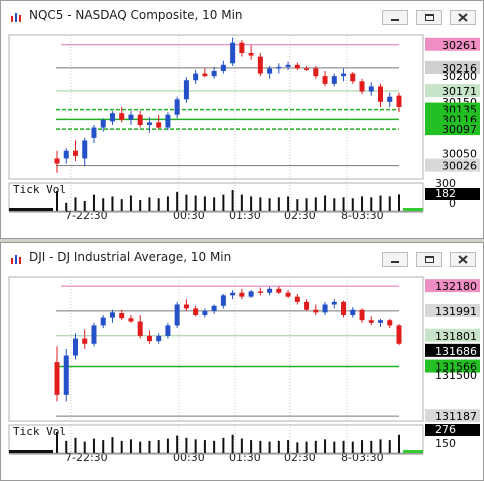 This screenshot has width=484, height=481. Describe the element at coordinates (242, 258) in the screenshot. I see `window-titlebar: DJI - DJ Industrial Average, 10 Min` at that location.